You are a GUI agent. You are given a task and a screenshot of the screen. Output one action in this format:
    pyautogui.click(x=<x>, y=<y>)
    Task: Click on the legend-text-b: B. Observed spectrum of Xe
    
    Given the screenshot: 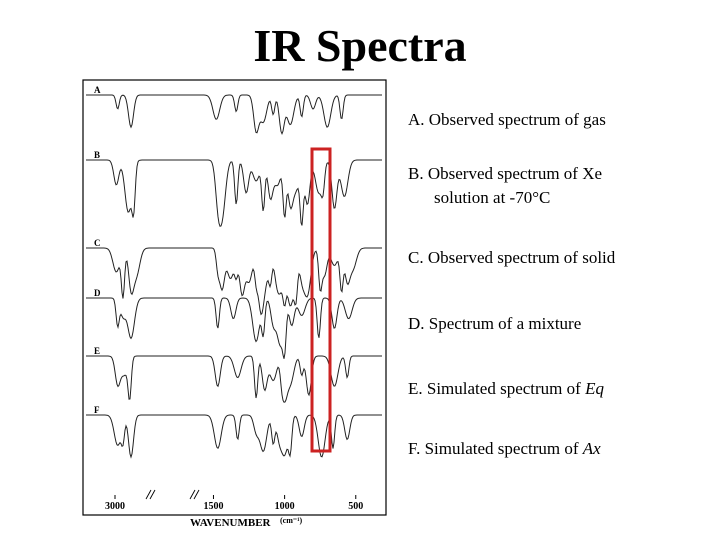 What is the action you would take?
    pyautogui.click(x=505, y=173)
    